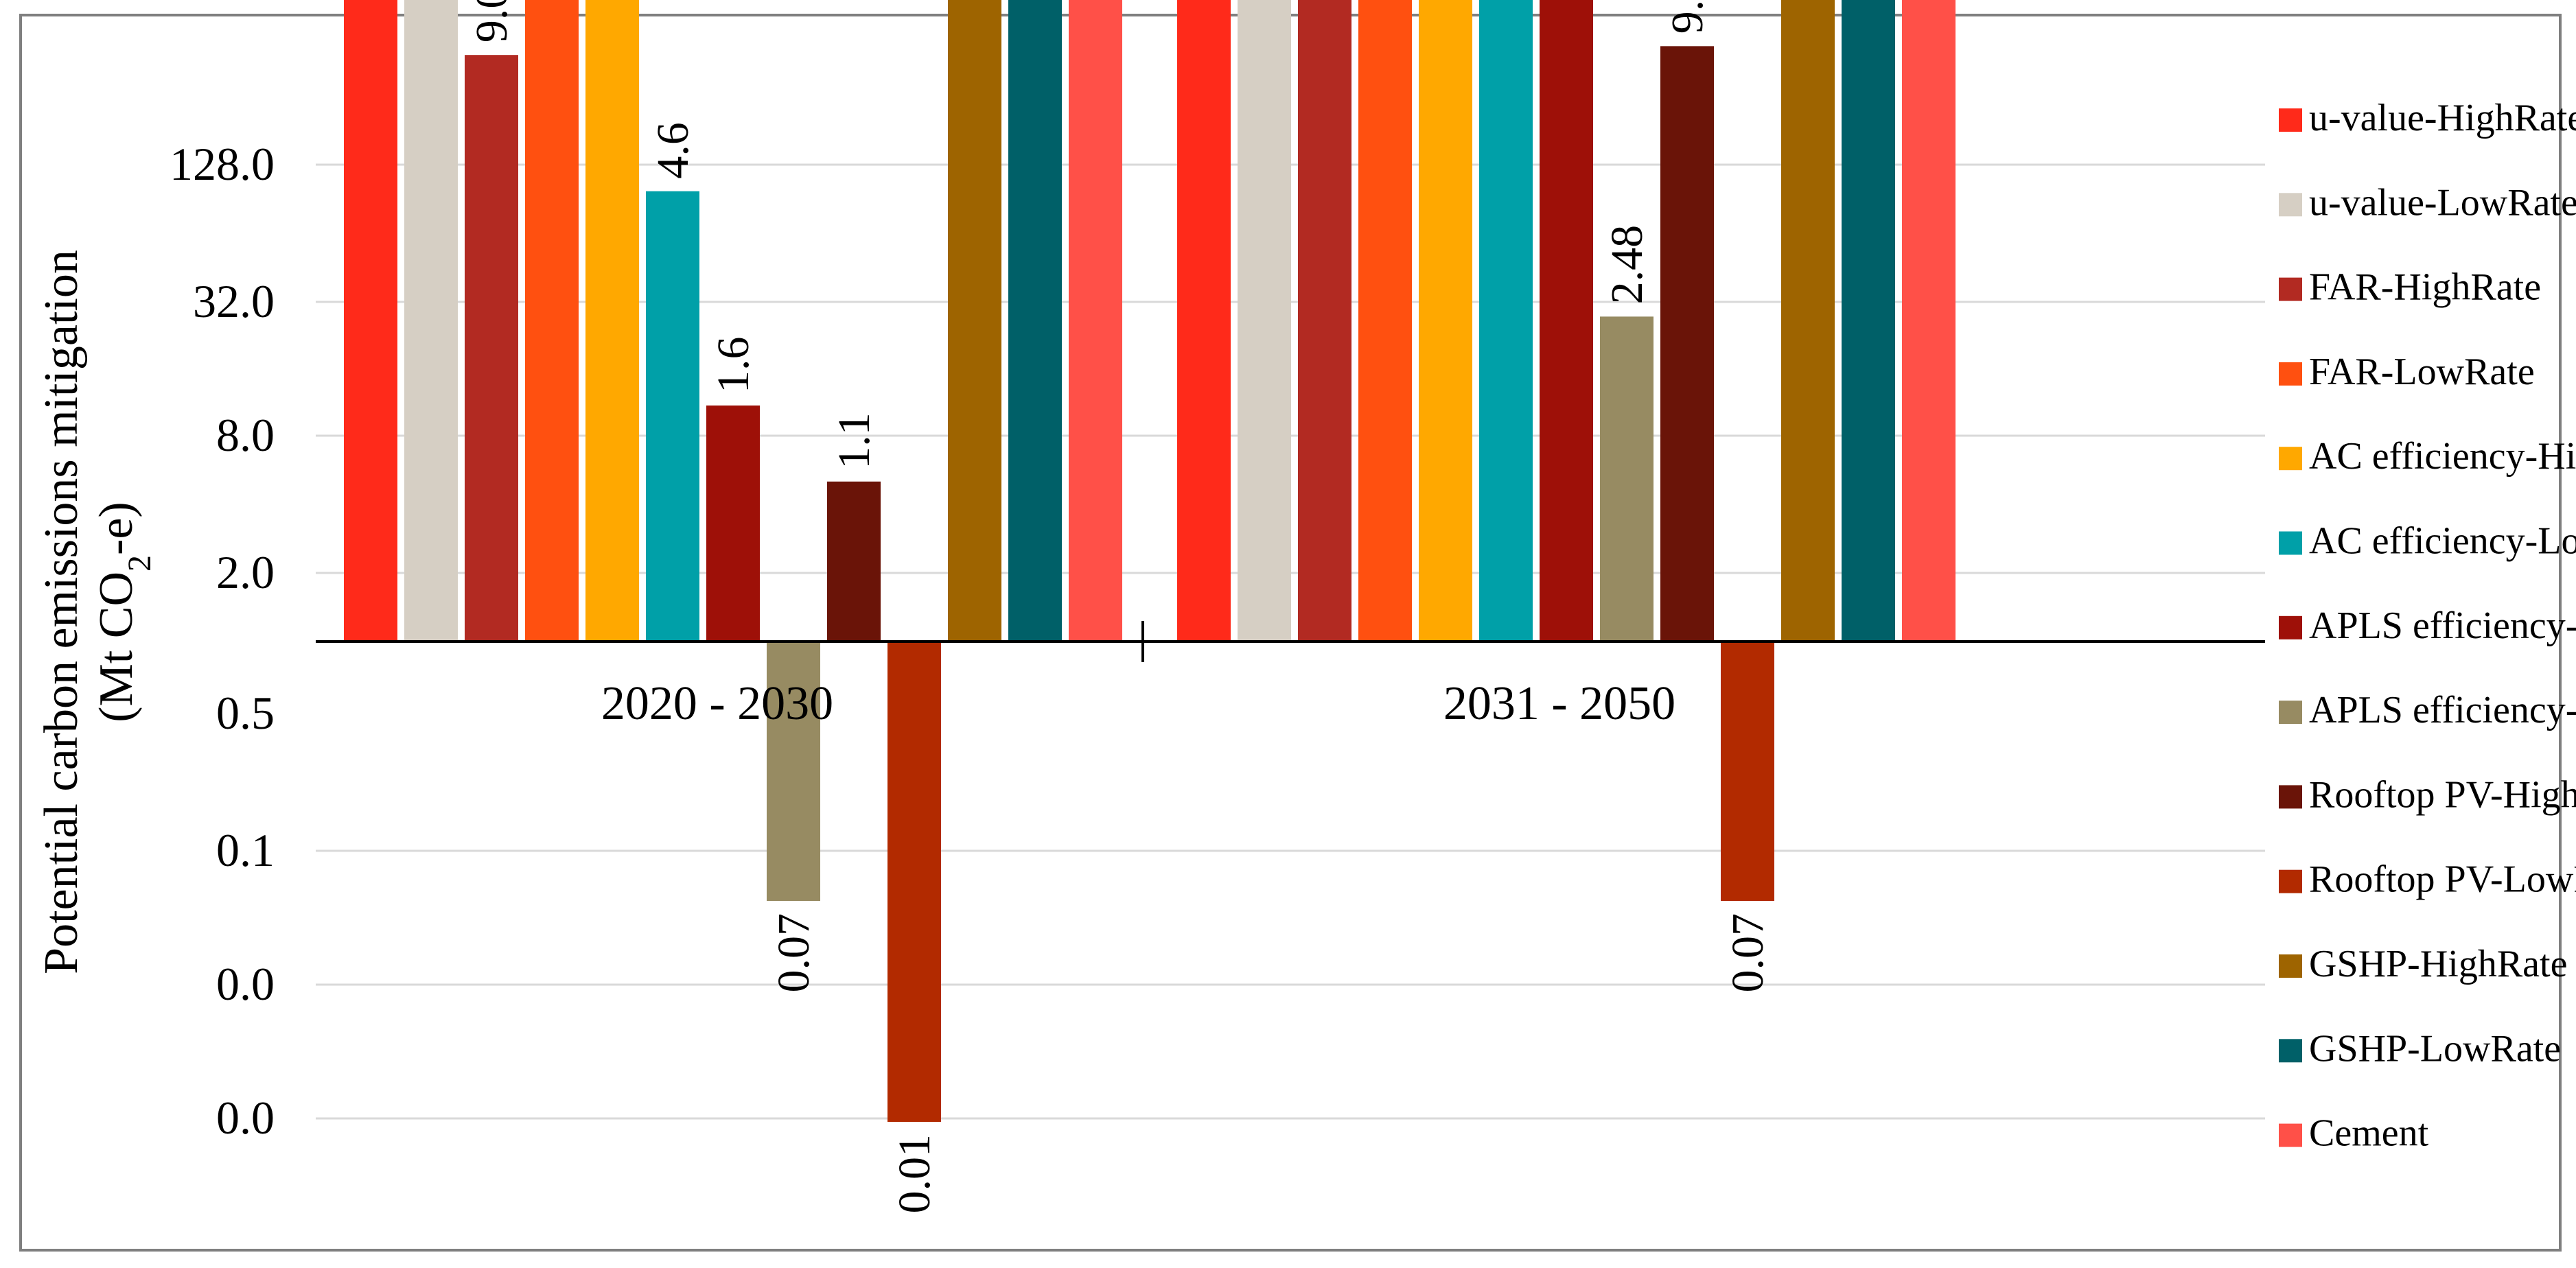  I want to click on y-axis-title: Potential carbon emissions mitigation, so click(61, 612).